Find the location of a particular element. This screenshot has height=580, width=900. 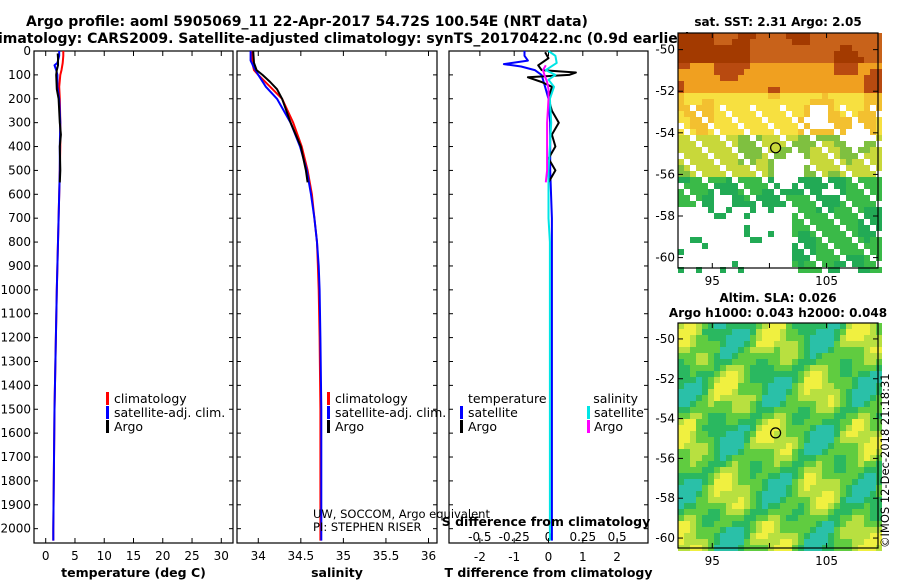

y-tick-label: 1700 is located at coordinates (15, 457).